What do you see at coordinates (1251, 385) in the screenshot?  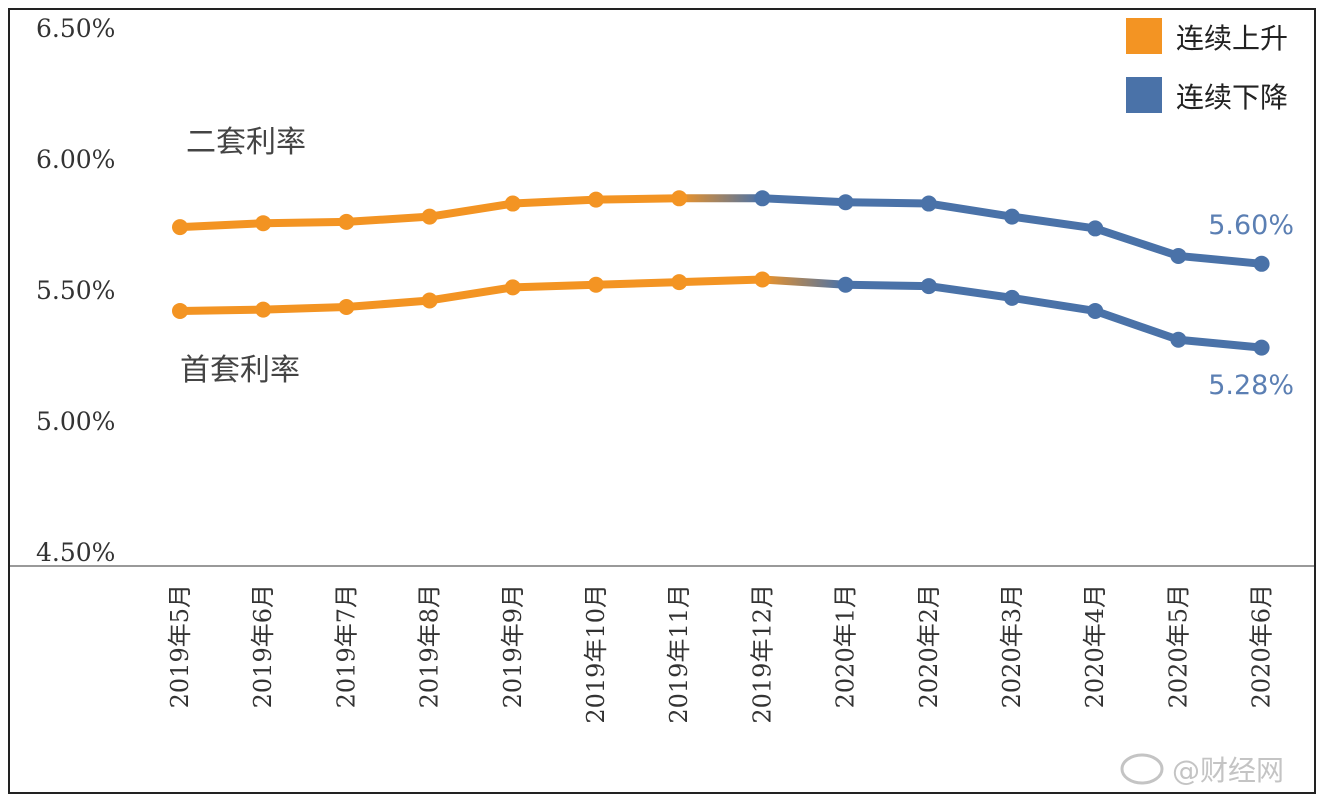 I see `end-label-first-home: 5.28%` at bounding box center [1251, 385].